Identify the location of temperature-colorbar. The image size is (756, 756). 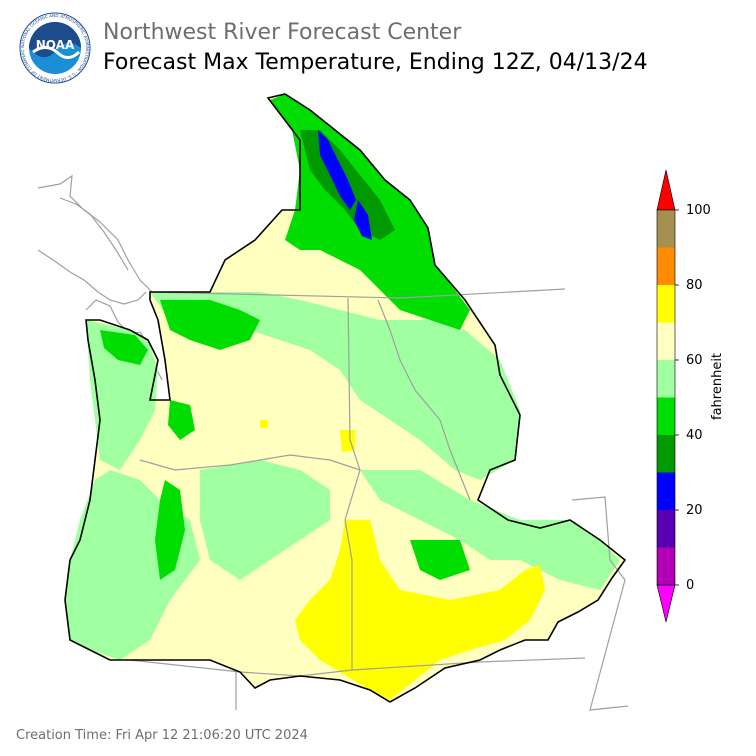
(667, 396).